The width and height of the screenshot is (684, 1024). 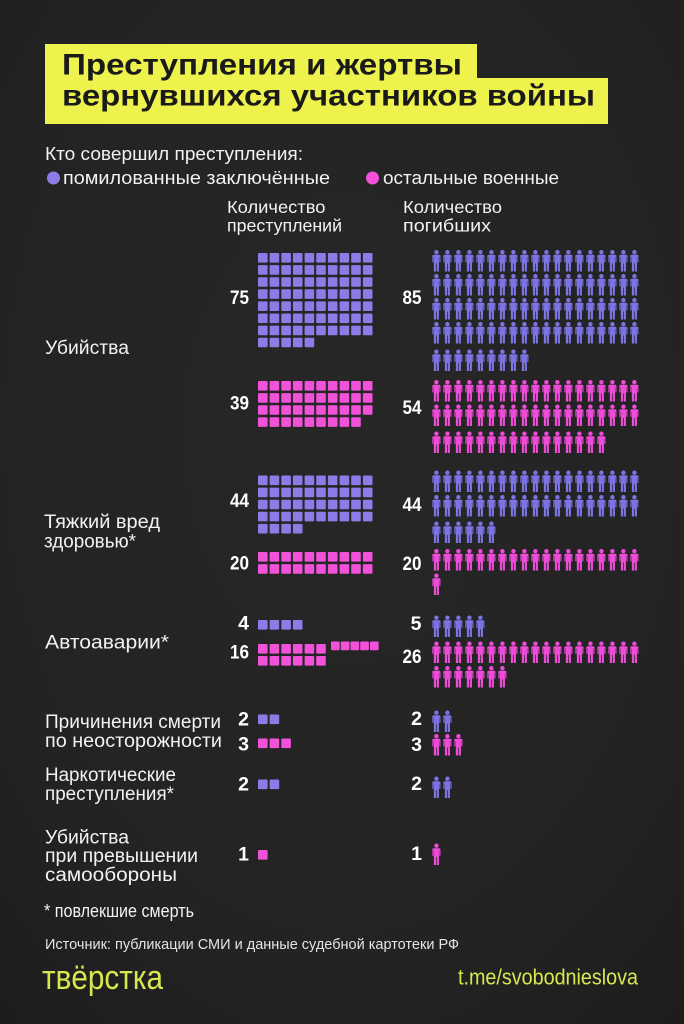 What do you see at coordinates (107, 643) in the screenshot?
I see `svg-text: Автоаварии*` at bounding box center [107, 643].